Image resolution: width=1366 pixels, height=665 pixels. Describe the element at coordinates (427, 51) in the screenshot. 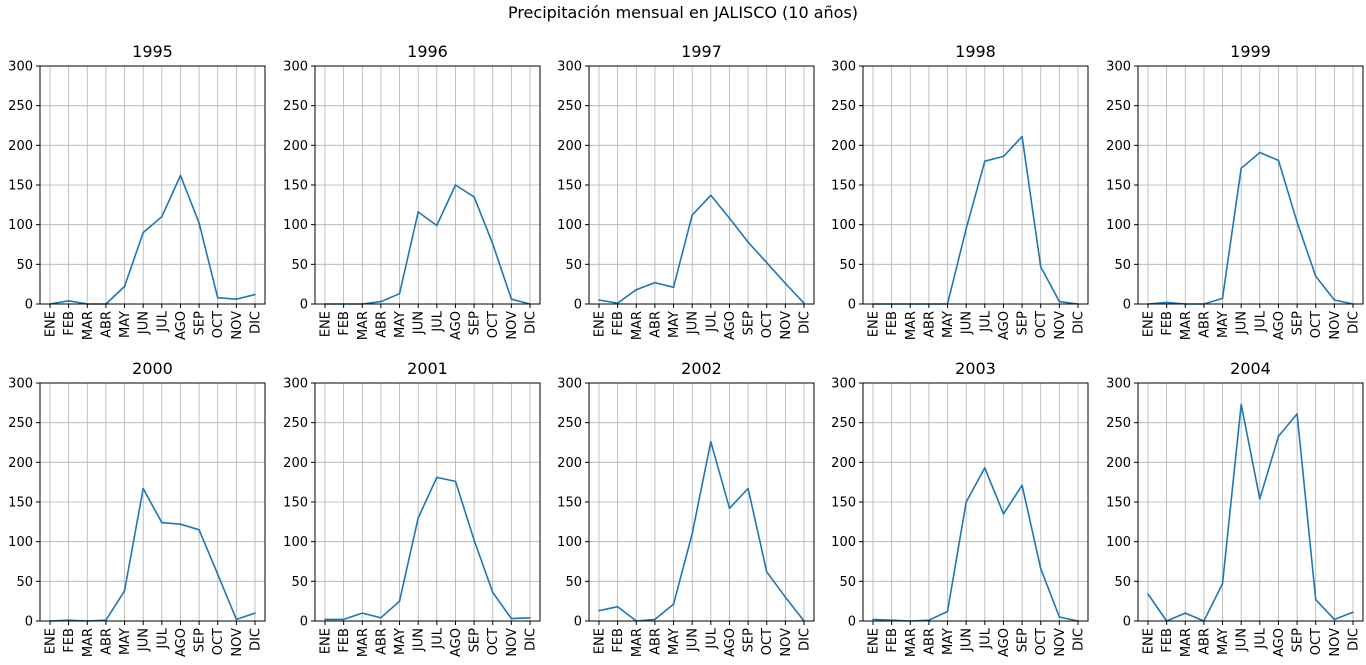

I see `subplot-title: 1996` at that location.